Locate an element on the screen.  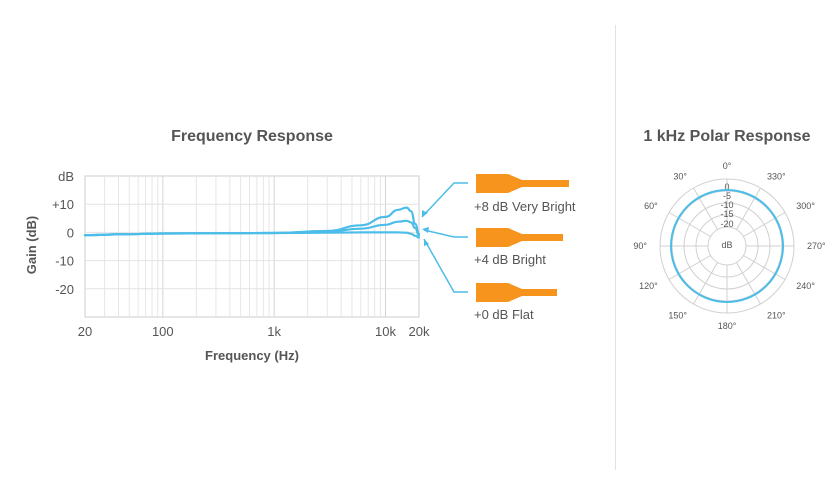
radial-label: -5 is located at coordinates (727, 196).